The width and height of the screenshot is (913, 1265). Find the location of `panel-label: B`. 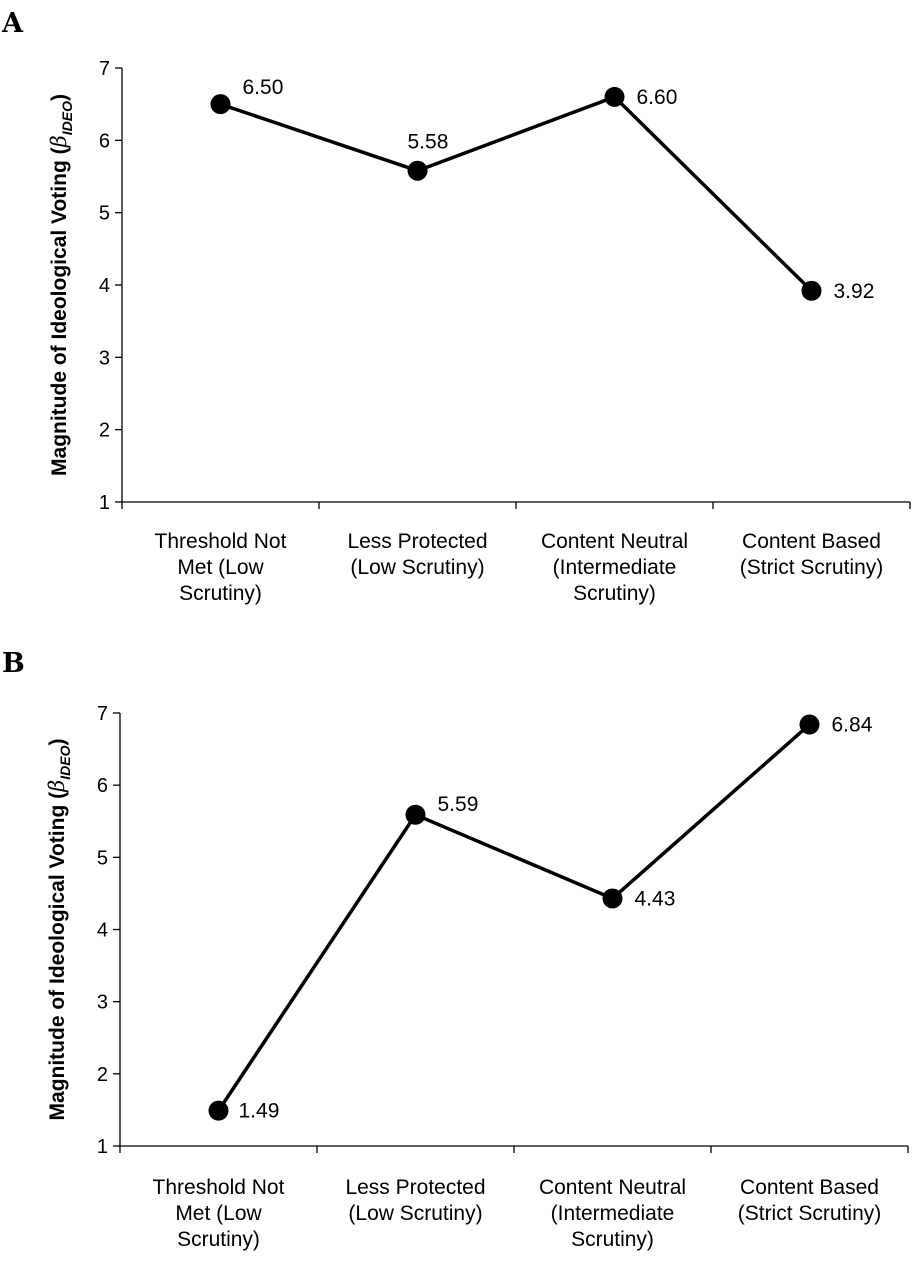

panel-label: B is located at coordinates (13, 663).